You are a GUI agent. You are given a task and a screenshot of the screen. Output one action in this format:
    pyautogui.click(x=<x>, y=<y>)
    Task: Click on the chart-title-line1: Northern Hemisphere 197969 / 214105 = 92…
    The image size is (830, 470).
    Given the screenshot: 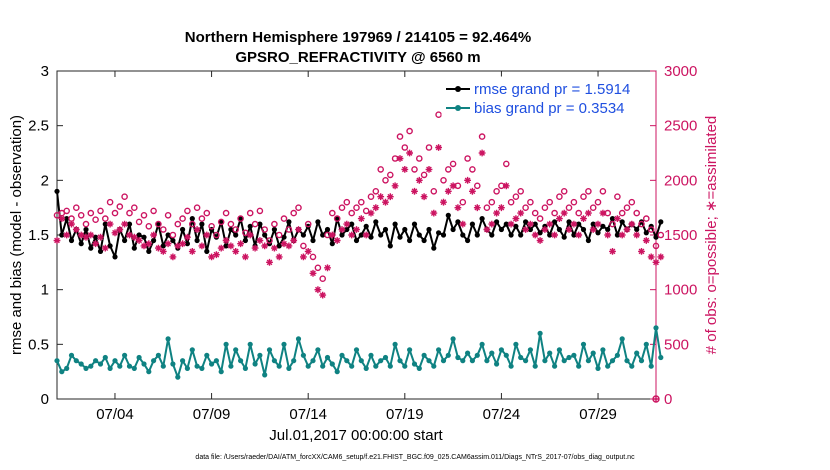 What is the action you would take?
    pyautogui.click(x=358, y=37)
    